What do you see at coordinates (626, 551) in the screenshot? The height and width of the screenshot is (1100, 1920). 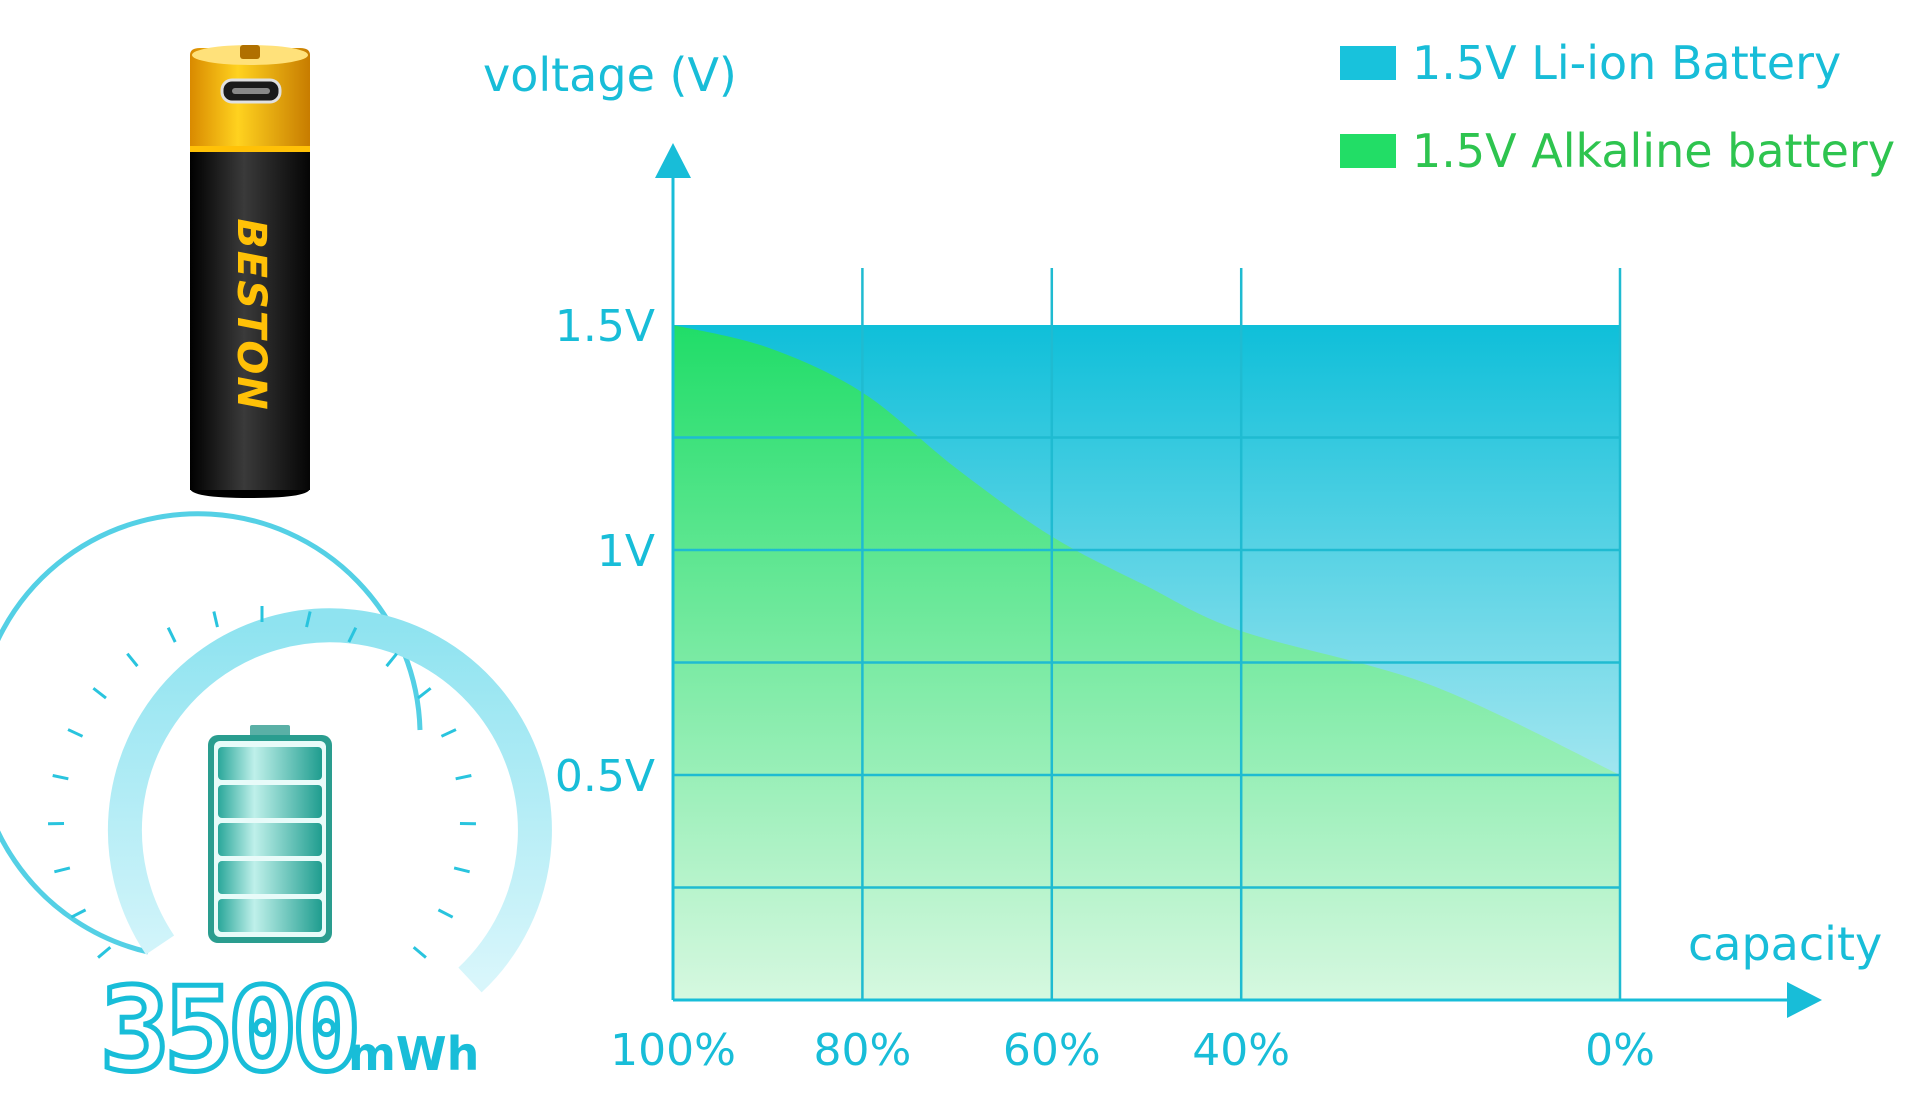 I see `y-tick-label: 1V` at bounding box center [626, 551].